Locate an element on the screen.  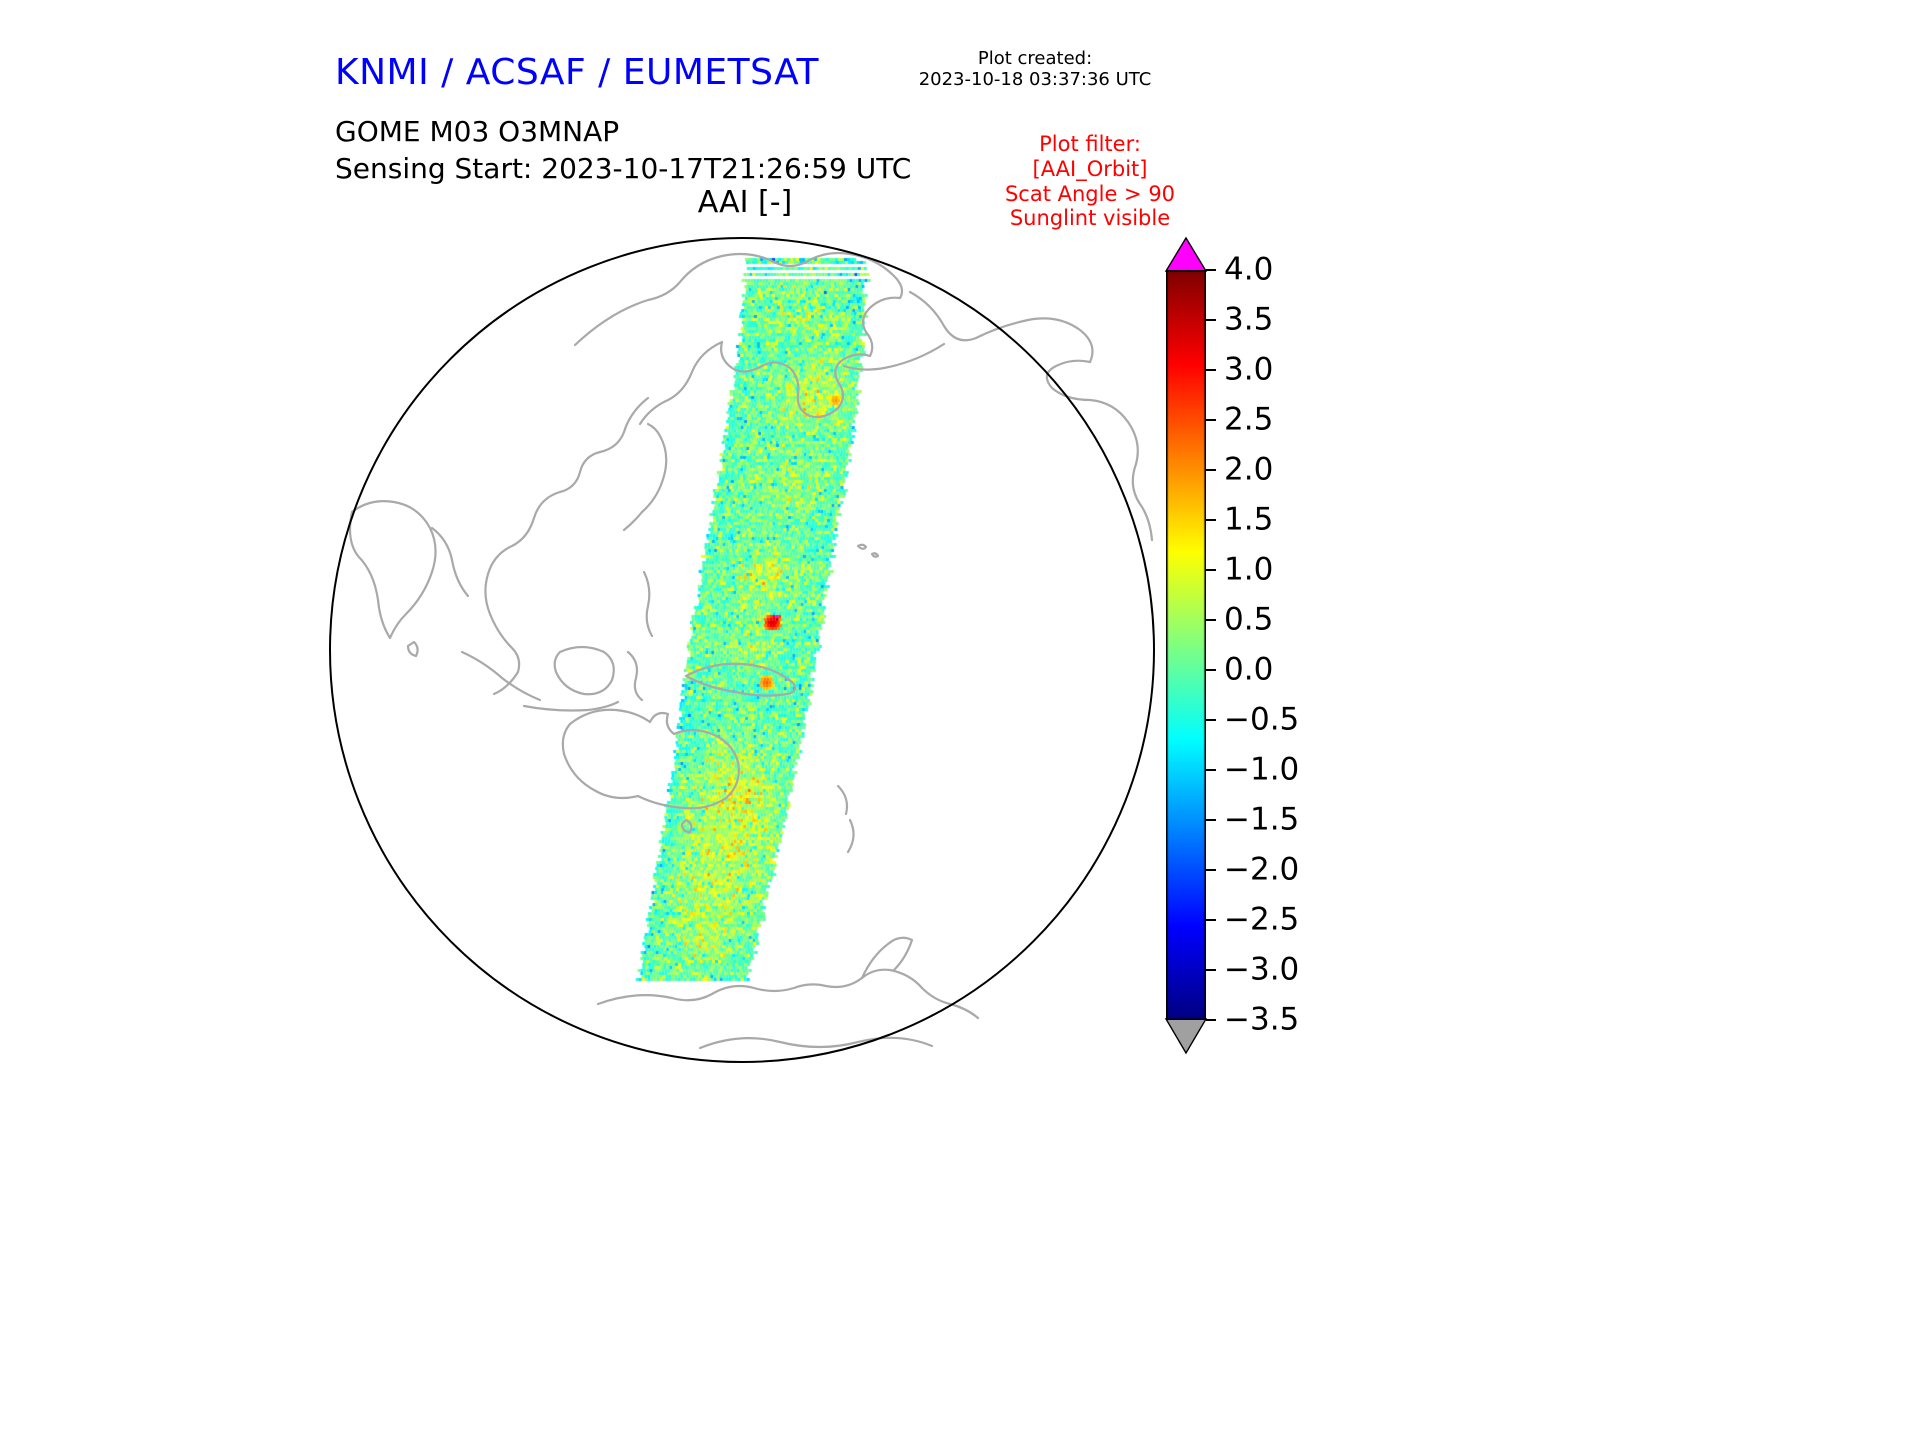
plot-created-block: Plot created: 2023-10-18 03:37:36 UTC is located at coordinates (1035, 69).